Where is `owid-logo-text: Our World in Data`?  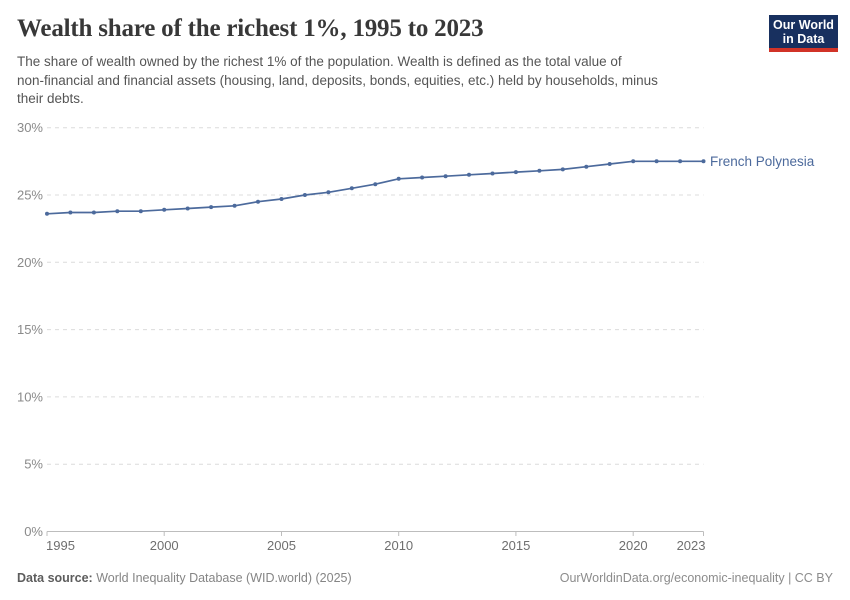
owid-logo-text: Our World in Data is located at coordinates (803, 31).